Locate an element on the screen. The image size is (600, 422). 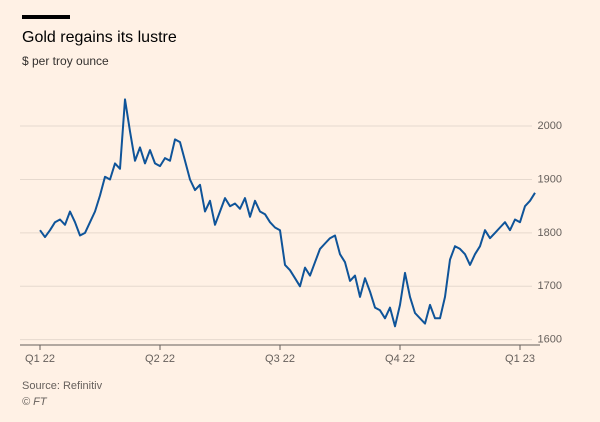
y-tick-label: 2000 is located at coordinates (550, 126).